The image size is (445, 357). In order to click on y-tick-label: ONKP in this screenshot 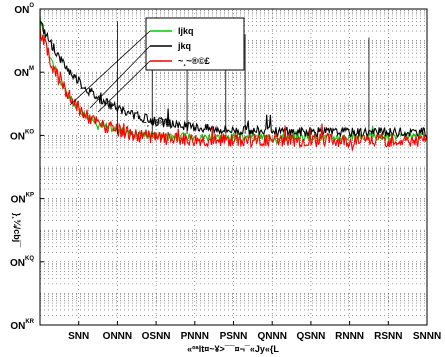, I will do `click(22, 199)`.